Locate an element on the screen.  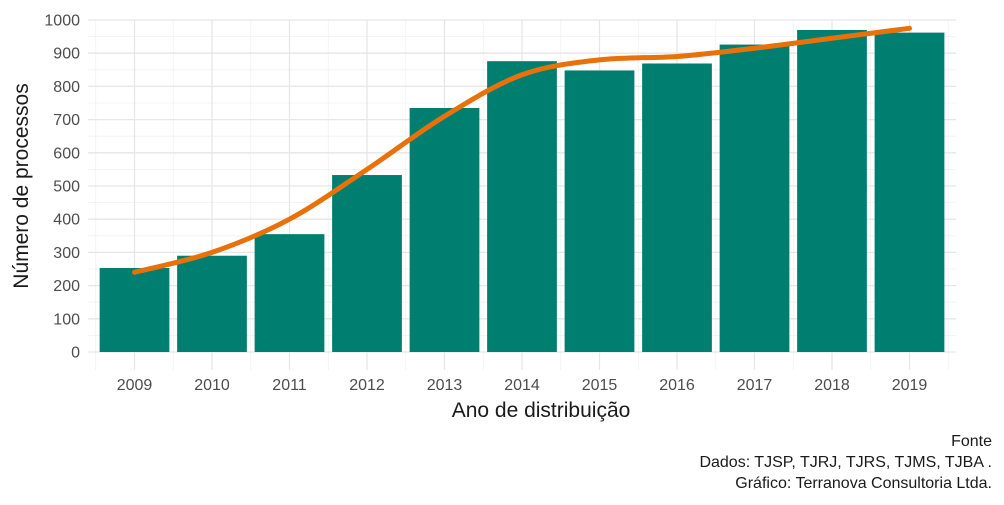
y-tick-label: 600 is located at coordinates (66, 153).